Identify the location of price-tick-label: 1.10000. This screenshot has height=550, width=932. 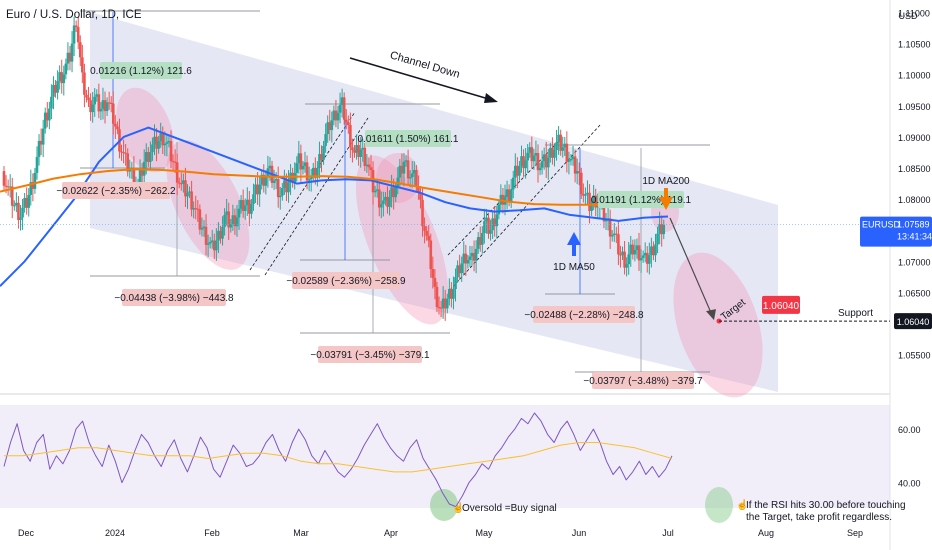
(914, 76).